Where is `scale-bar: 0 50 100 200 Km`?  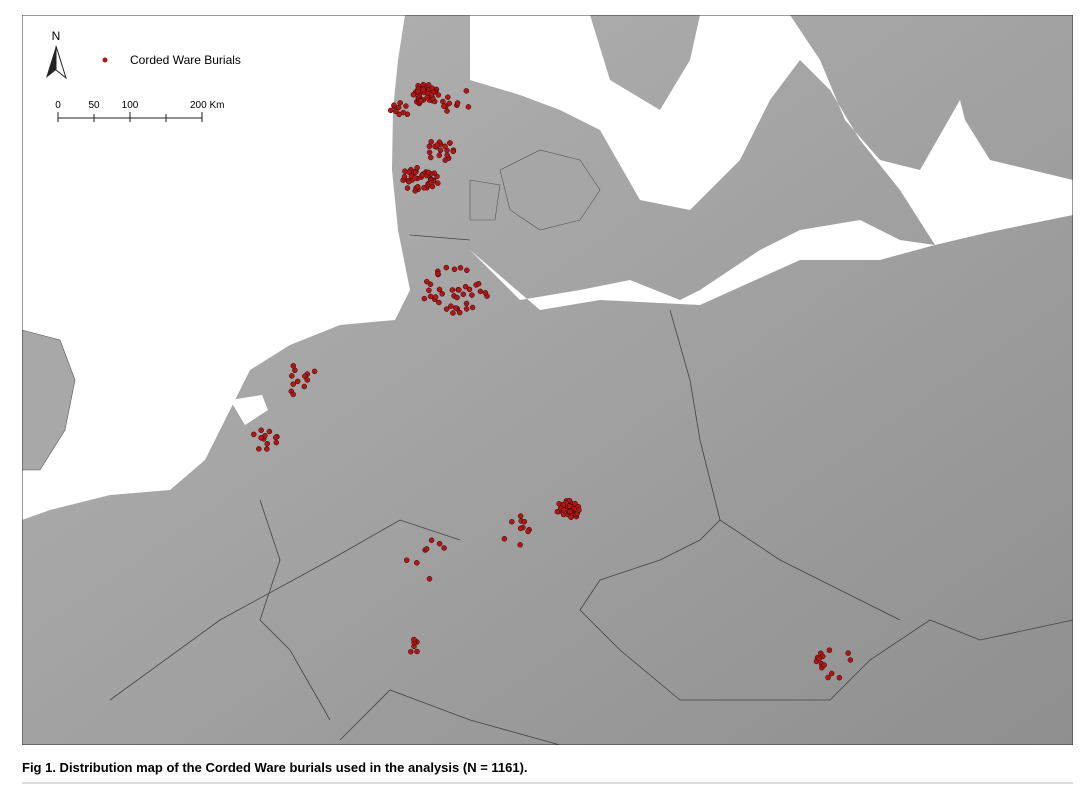 scale-bar: 0 50 100 200 Km is located at coordinates (139, 111).